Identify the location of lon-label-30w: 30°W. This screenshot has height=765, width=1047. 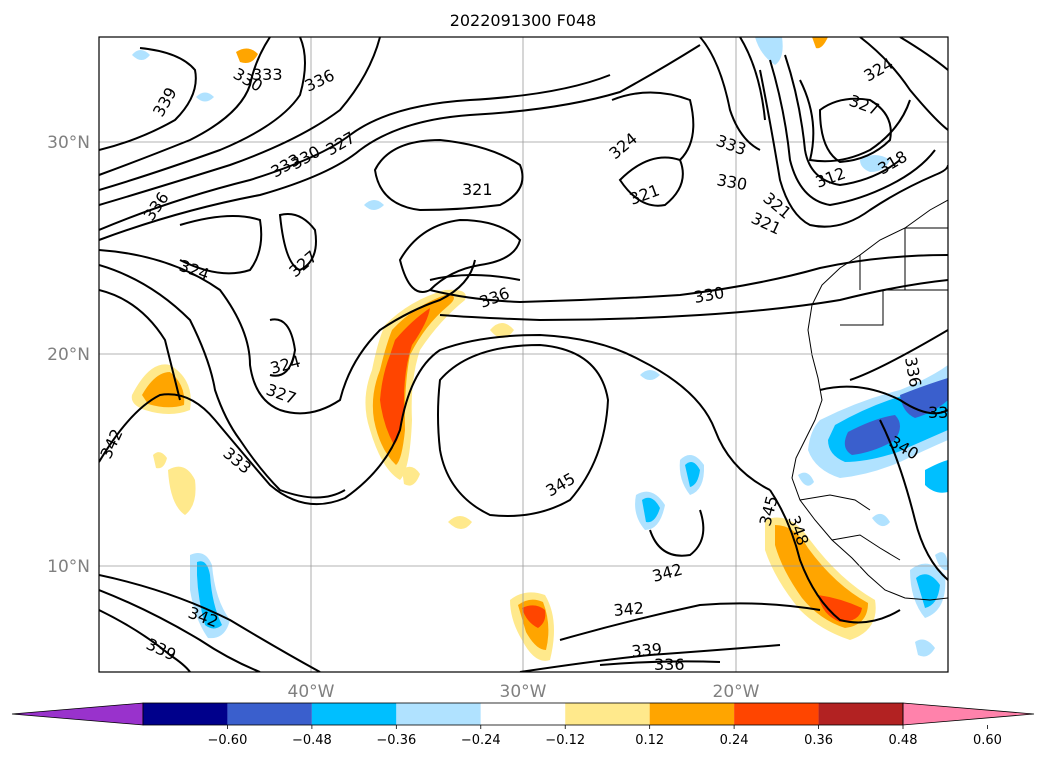
(523, 692).